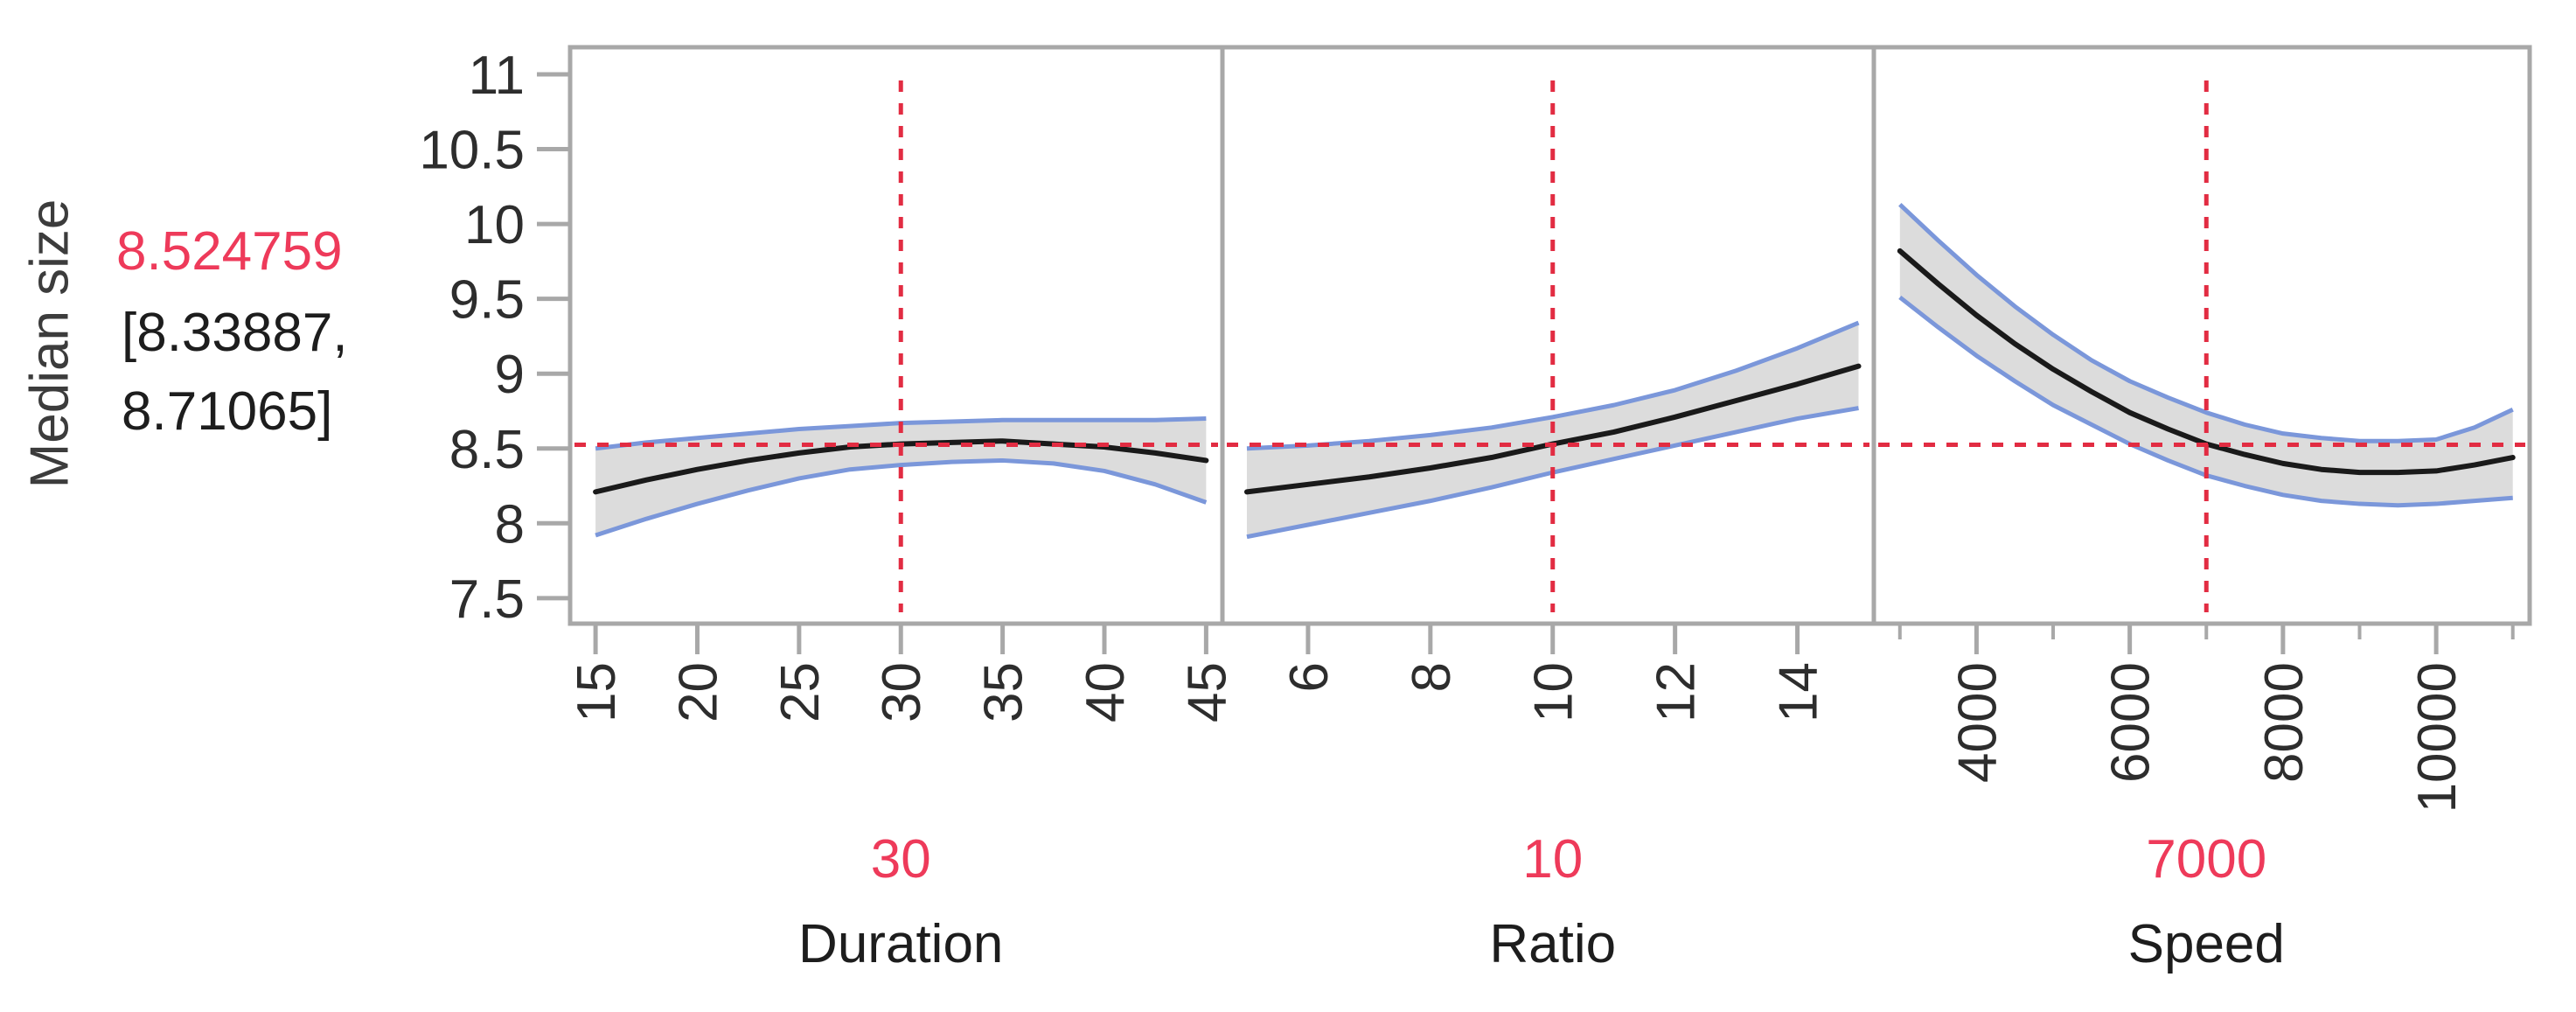 The width and height of the screenshot is (2576, 1012). What do you see at coordinates (1106, 692) in the screenshot?
I see `x-tick-label: 40` at bounding box center [1106, 692].